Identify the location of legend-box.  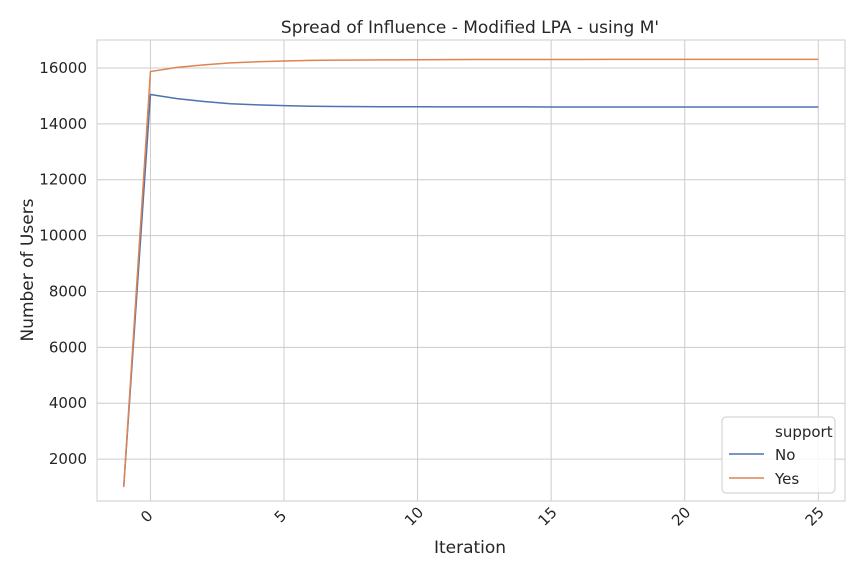
(778, 455).